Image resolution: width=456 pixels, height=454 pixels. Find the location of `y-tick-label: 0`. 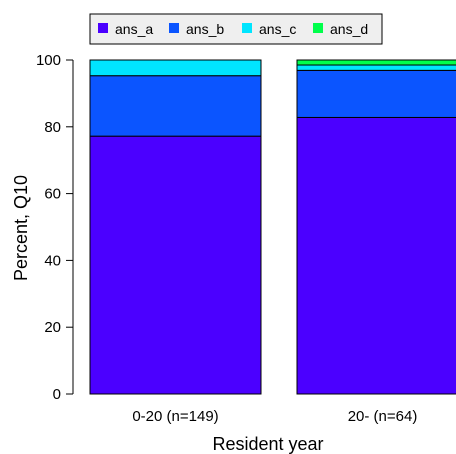

y-tick-label: 0 is located at coordinates (57, 394).